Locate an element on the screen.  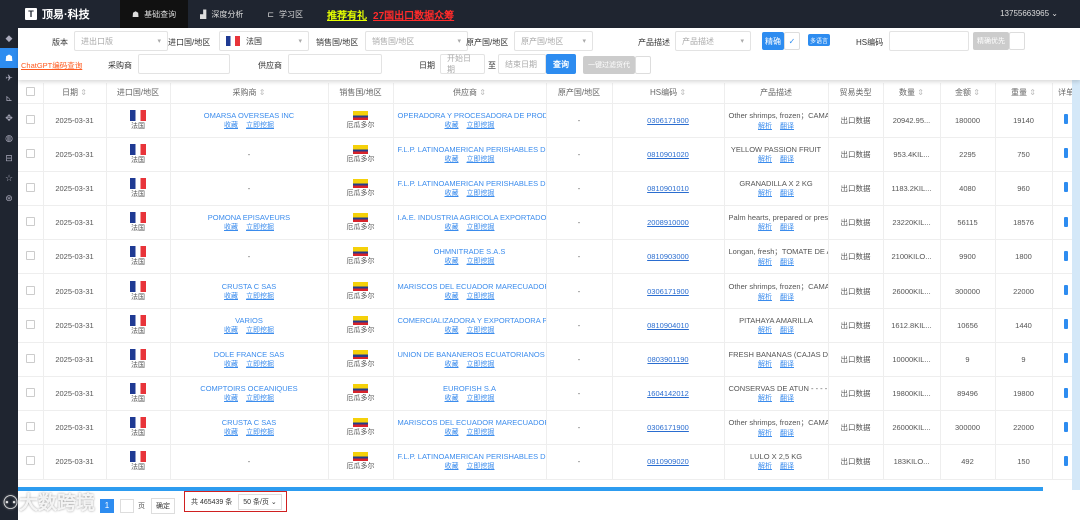
search-button: 查询 is located at coordinates (561, 64).